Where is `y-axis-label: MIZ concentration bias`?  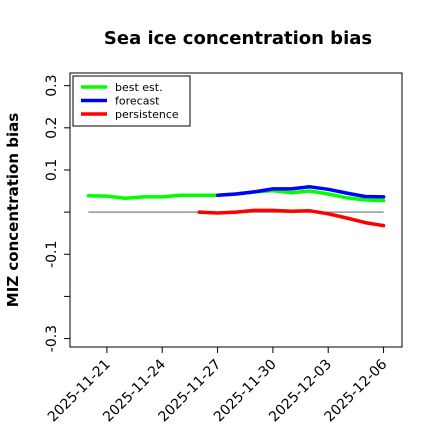
y-axis-label: MIZ concentration bias is located at coordinates (13, 210).